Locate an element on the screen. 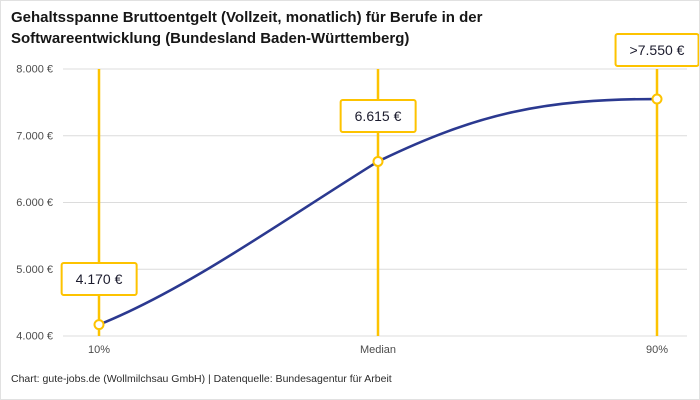 The width and height of the screenshot is (700, 400). y-axis-labels: 4.000 € 5.000 € 6.000 € 7.000 € 8.000 € is located at coordinates (34, 203).